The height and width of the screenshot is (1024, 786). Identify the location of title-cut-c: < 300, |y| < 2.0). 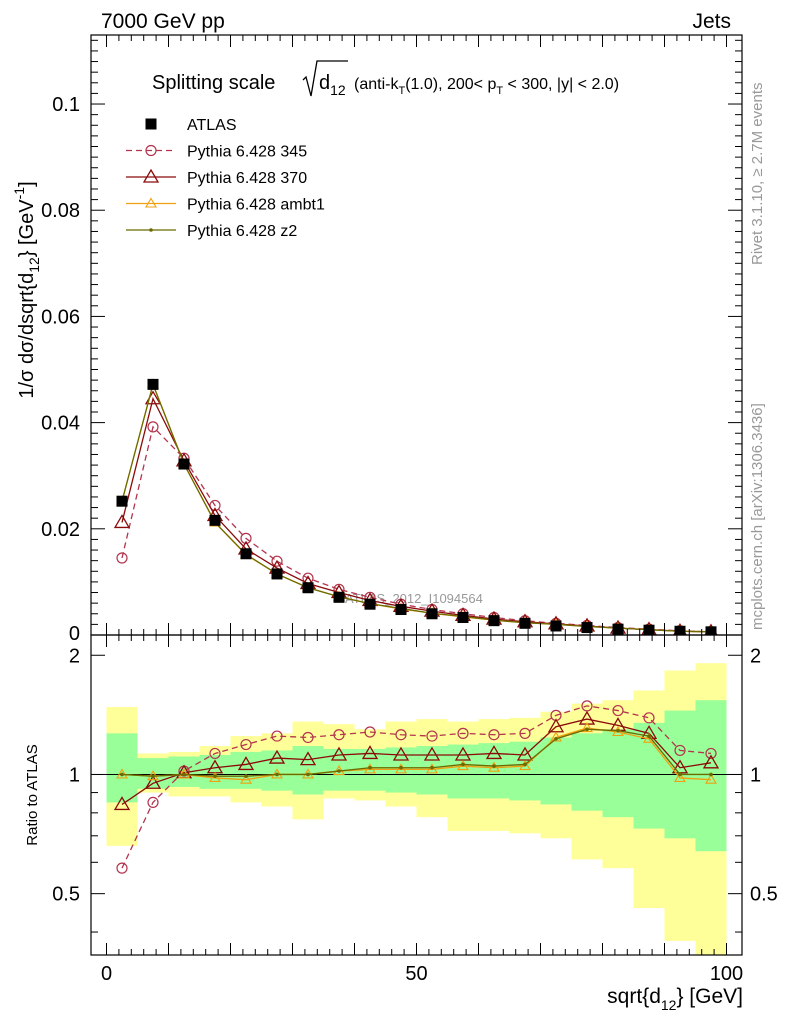
(561, 84).